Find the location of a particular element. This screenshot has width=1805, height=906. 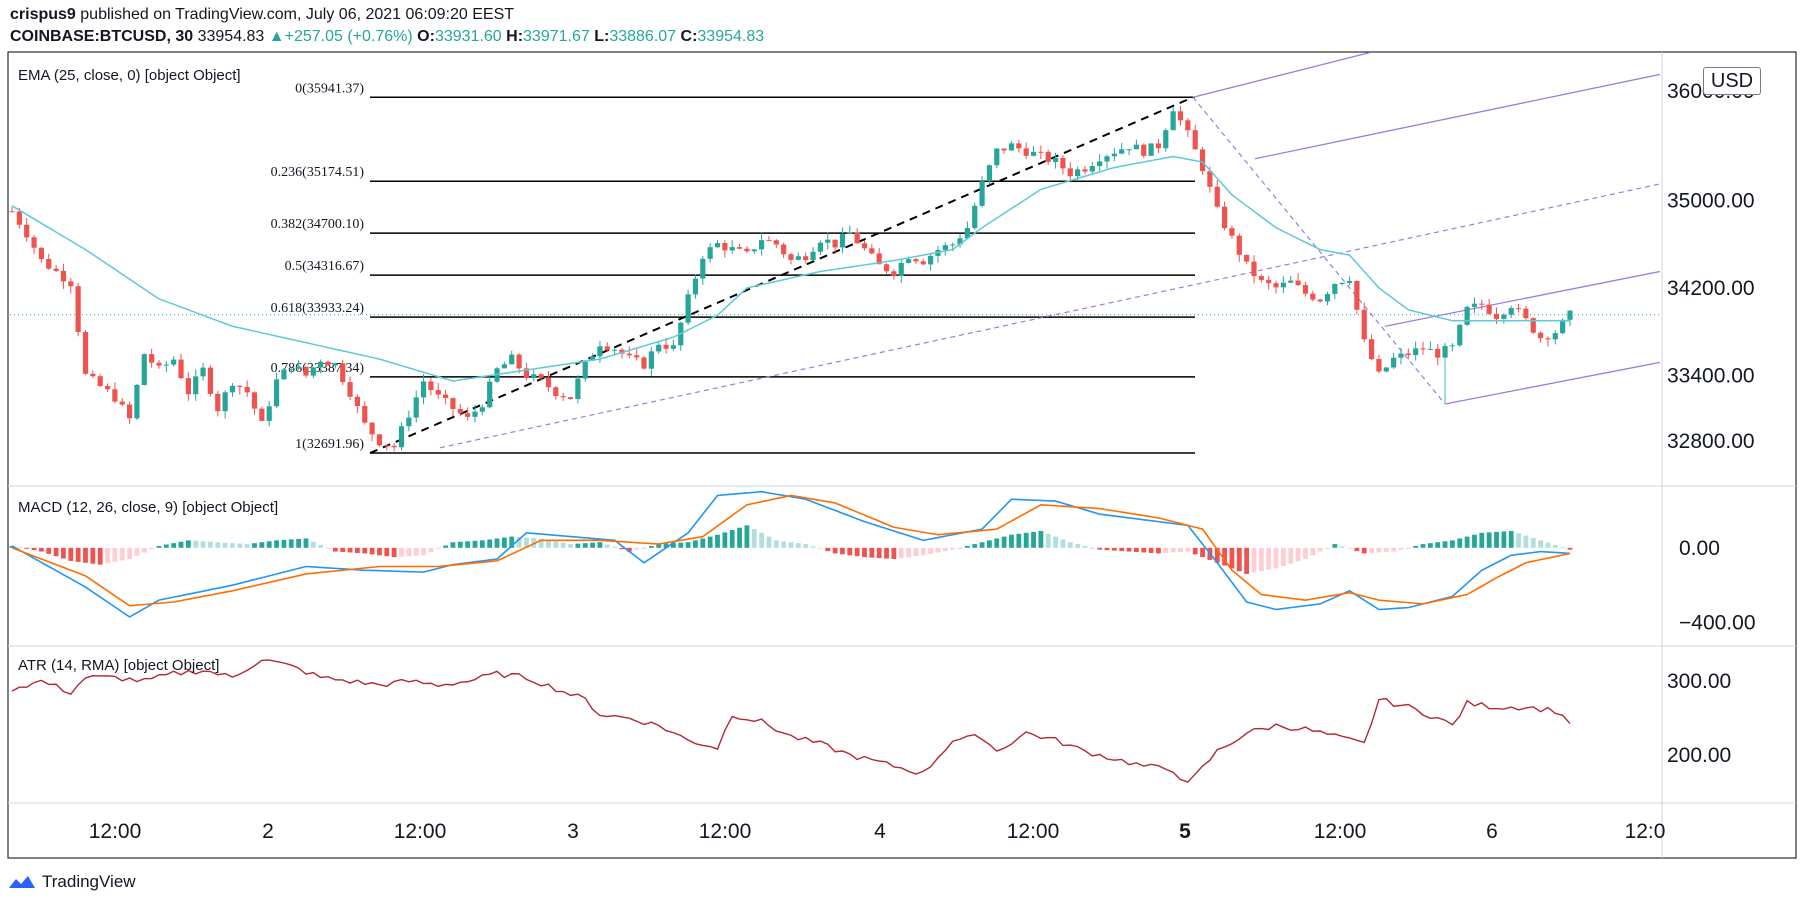

ema-indicator-label: EMA (25, close, 0) [object Object] is located at coordinates (129, 75).